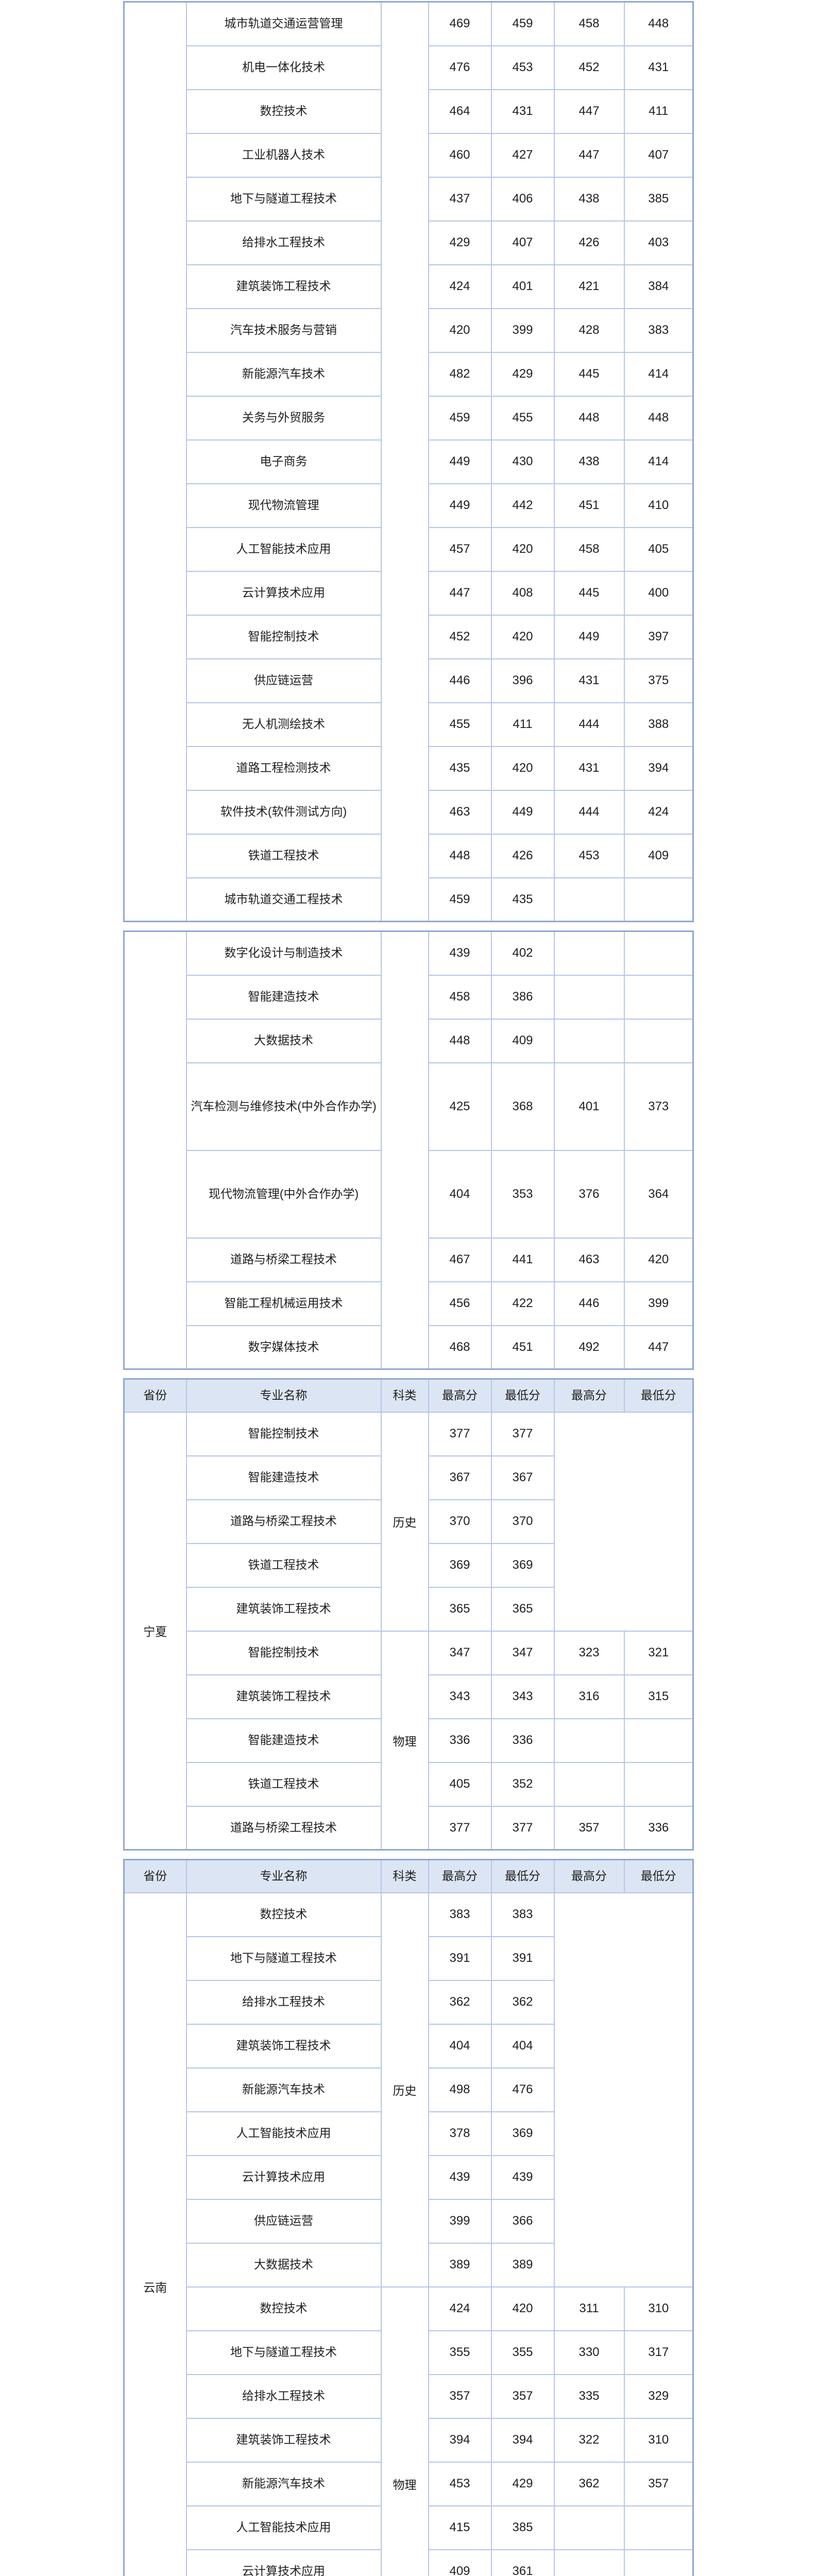 The image size is (817, 2576). I want to click on table-row: 数控技术 物理 424 420 311 310, so click(409, 2431).